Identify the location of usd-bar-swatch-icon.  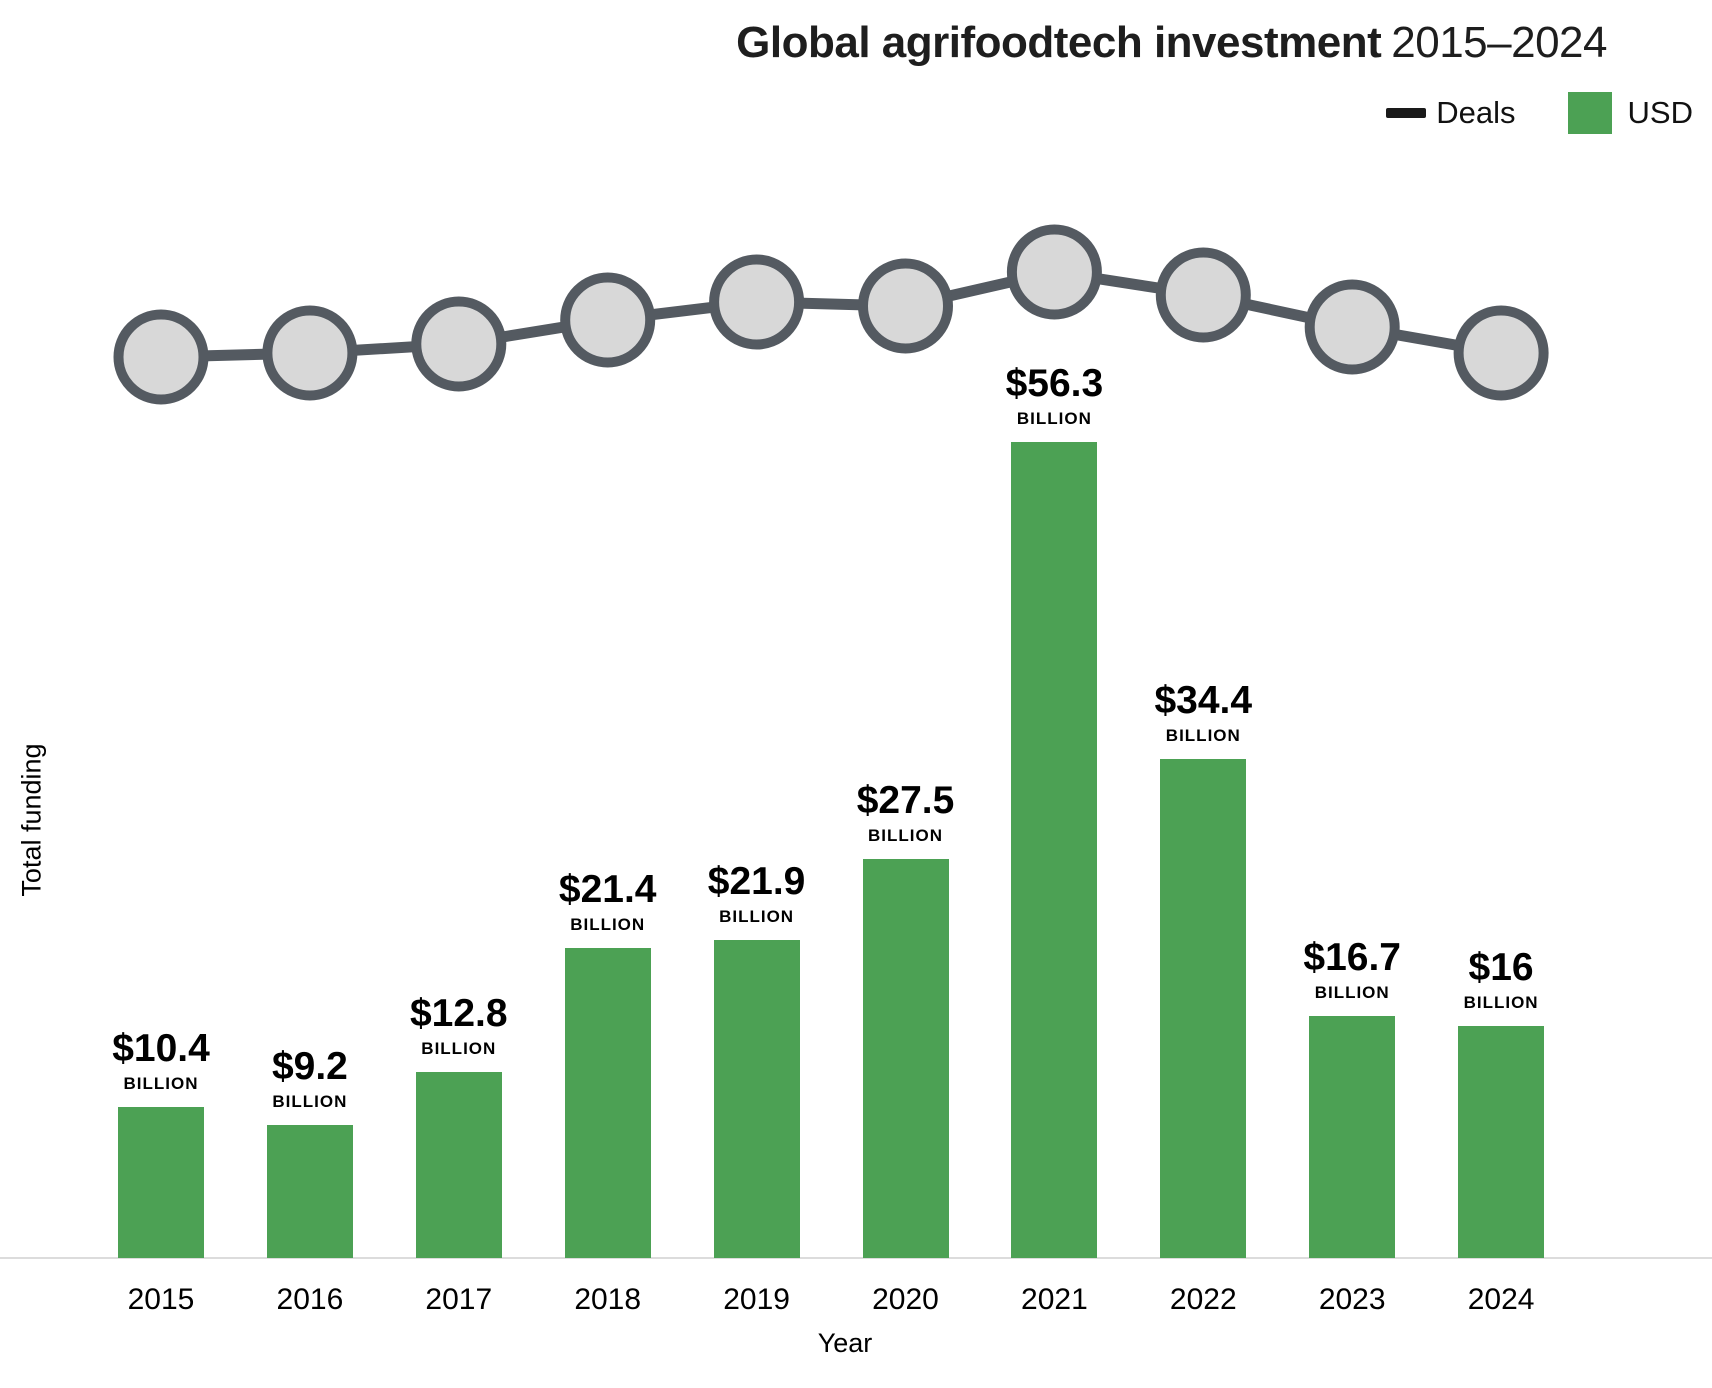
(1589, 113).